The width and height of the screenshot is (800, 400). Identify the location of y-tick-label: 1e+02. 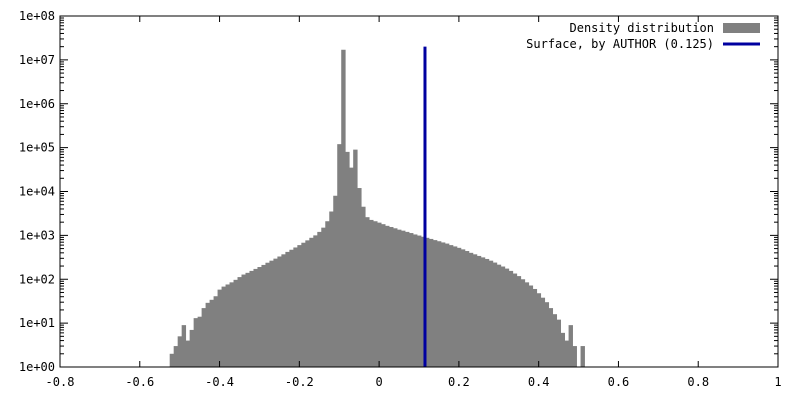
(37, 279).